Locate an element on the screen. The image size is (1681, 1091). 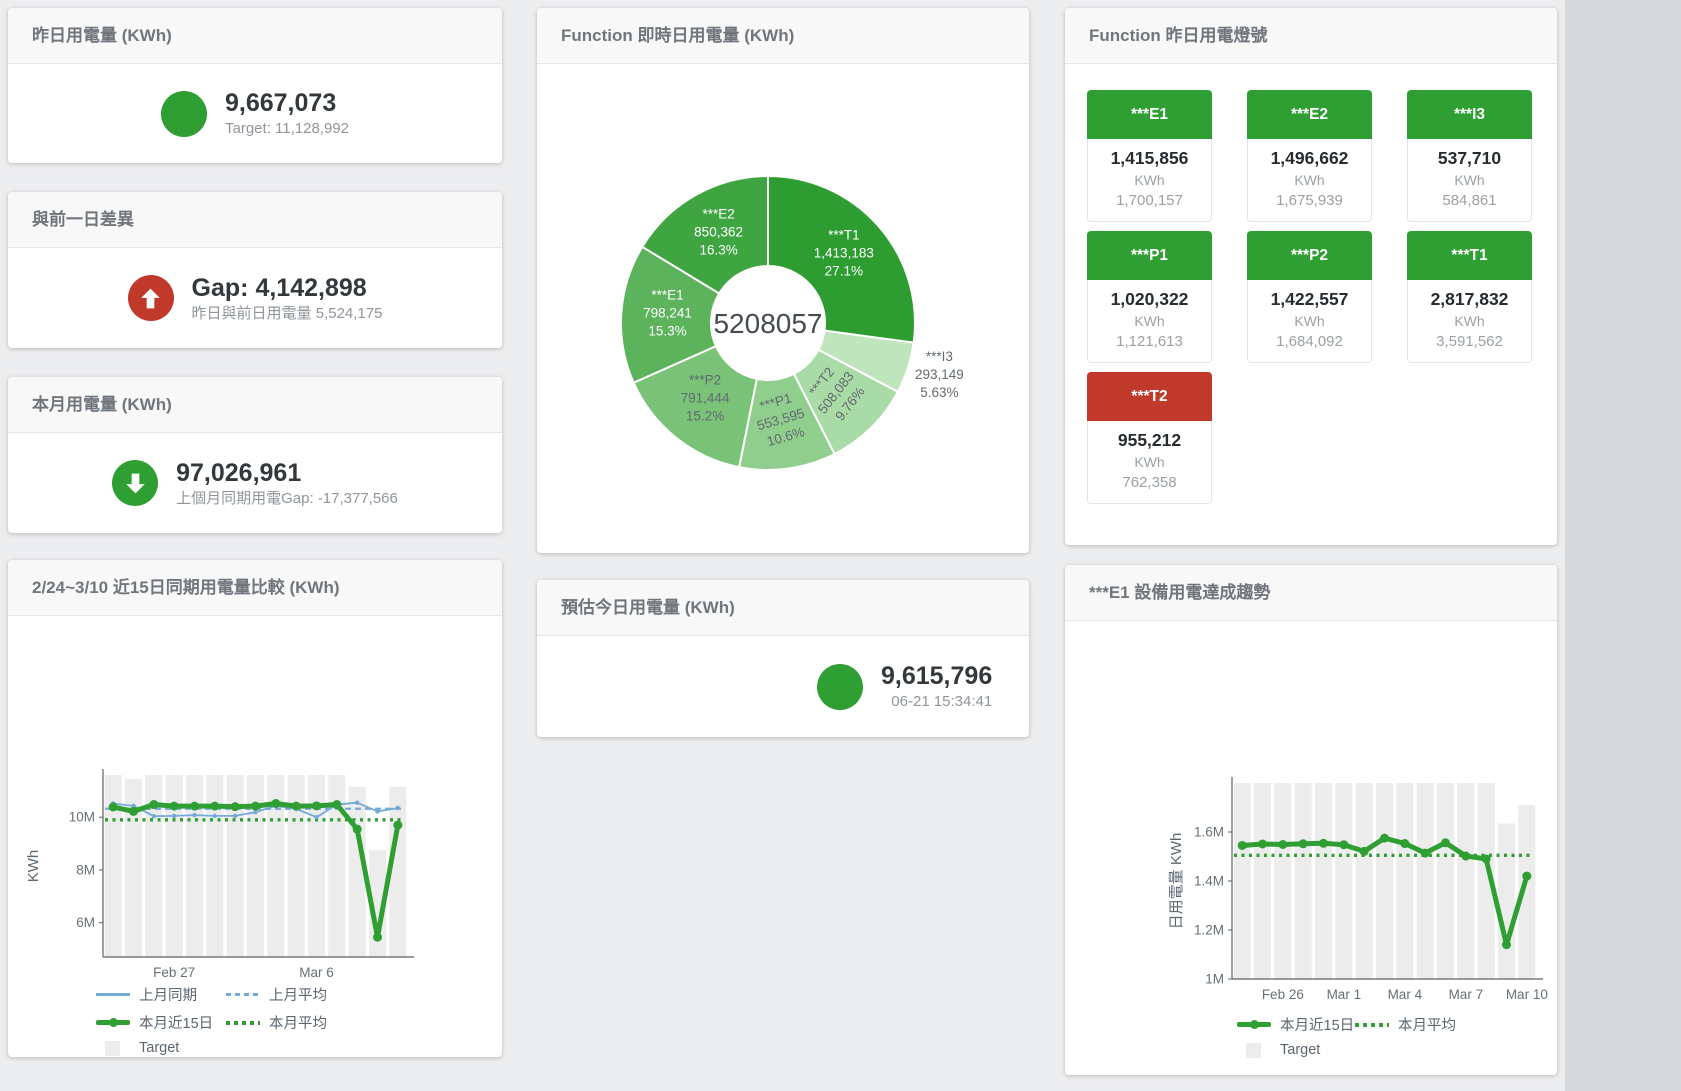
stat-subtitle: 上個月同期用電Gap: -17,377,566 is located at coordinates (287, 498).